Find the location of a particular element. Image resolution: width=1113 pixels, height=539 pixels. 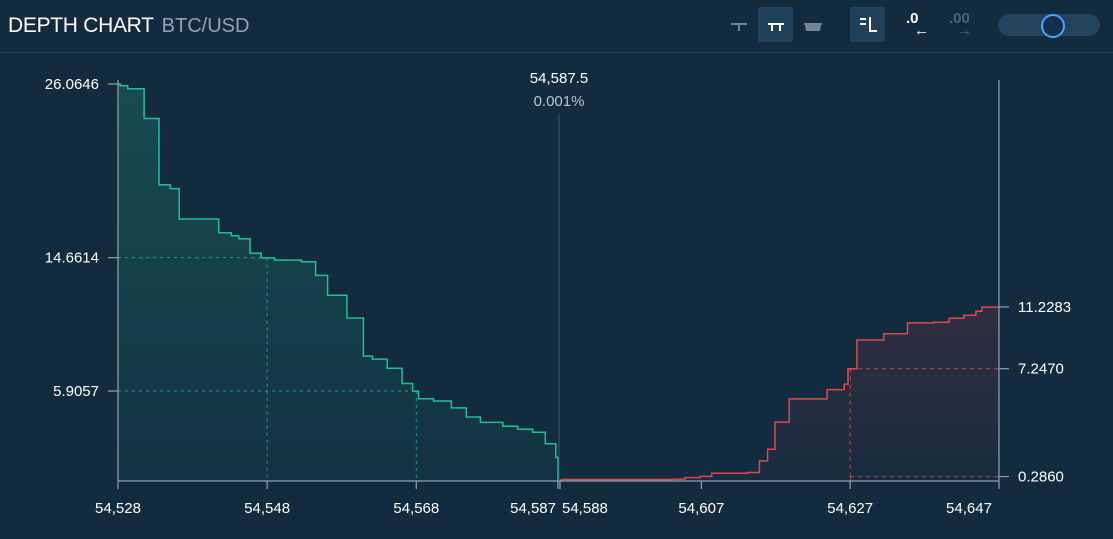

mid-price-label: 54,587.5 is located at coordinates (559, 78).